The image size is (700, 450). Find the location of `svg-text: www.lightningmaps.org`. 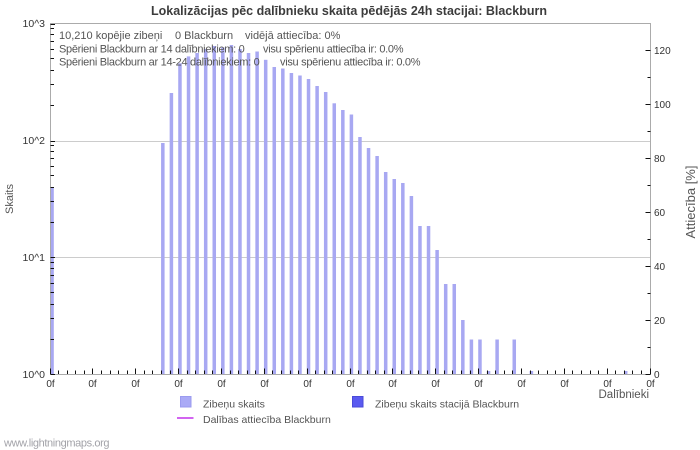

svg-text: www.lightningmaps.org is located at coordinates (56, 444).